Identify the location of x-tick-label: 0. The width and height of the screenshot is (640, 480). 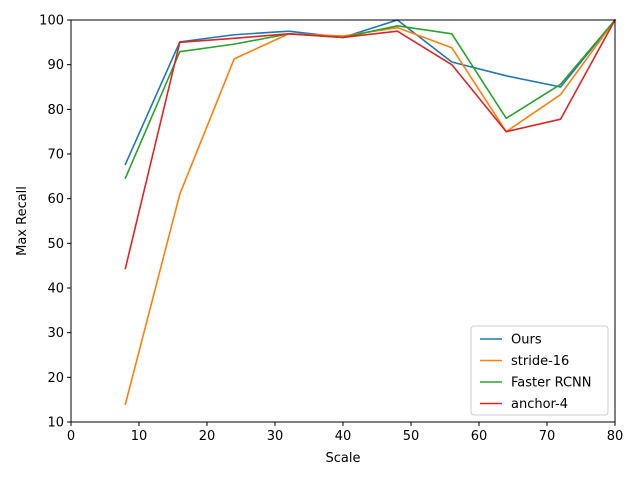
(71, 436).